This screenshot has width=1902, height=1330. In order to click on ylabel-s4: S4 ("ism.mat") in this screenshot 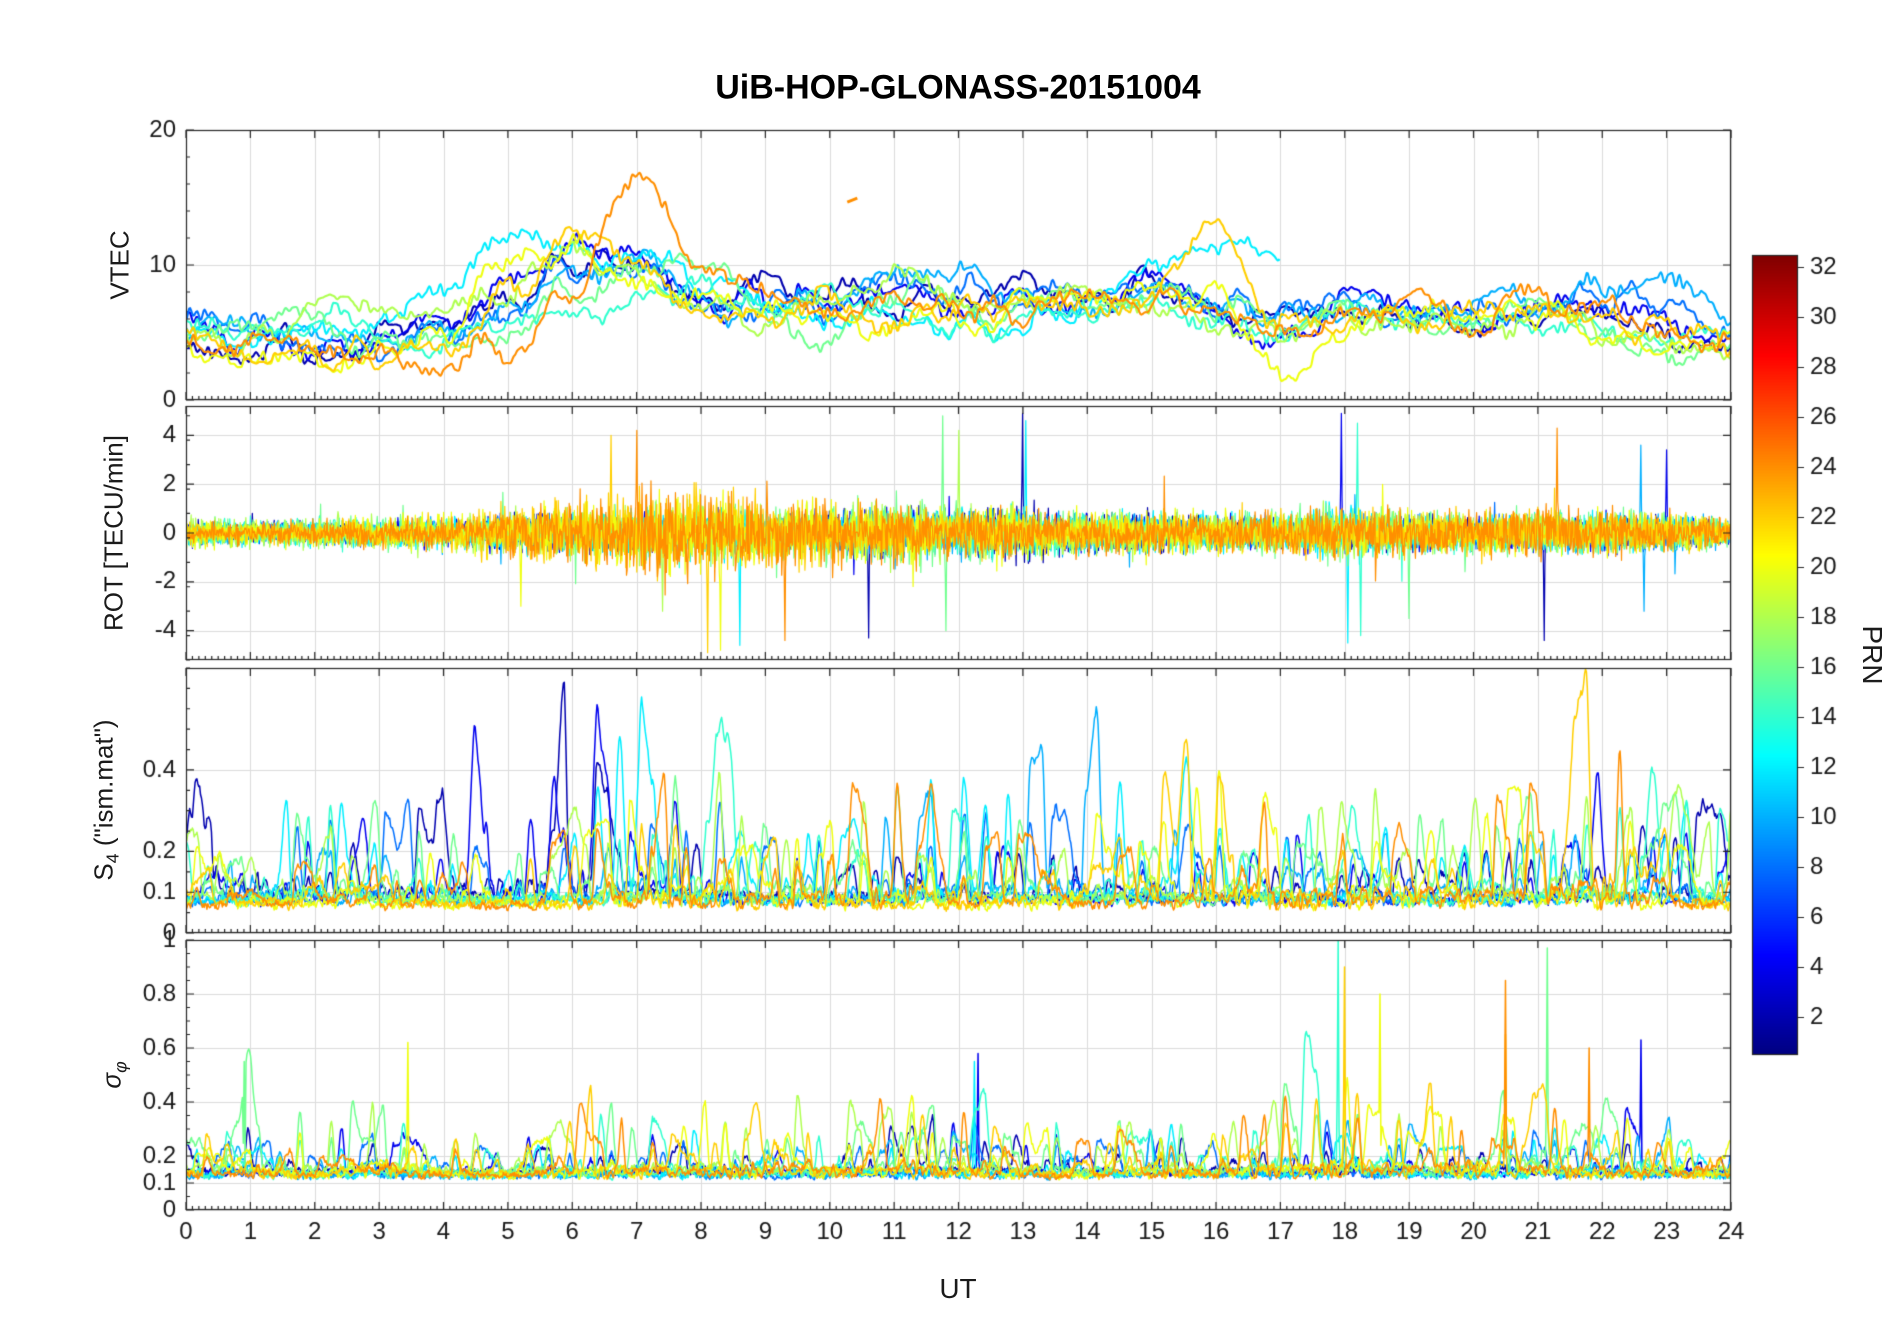, I will do `click(105, 800)`.